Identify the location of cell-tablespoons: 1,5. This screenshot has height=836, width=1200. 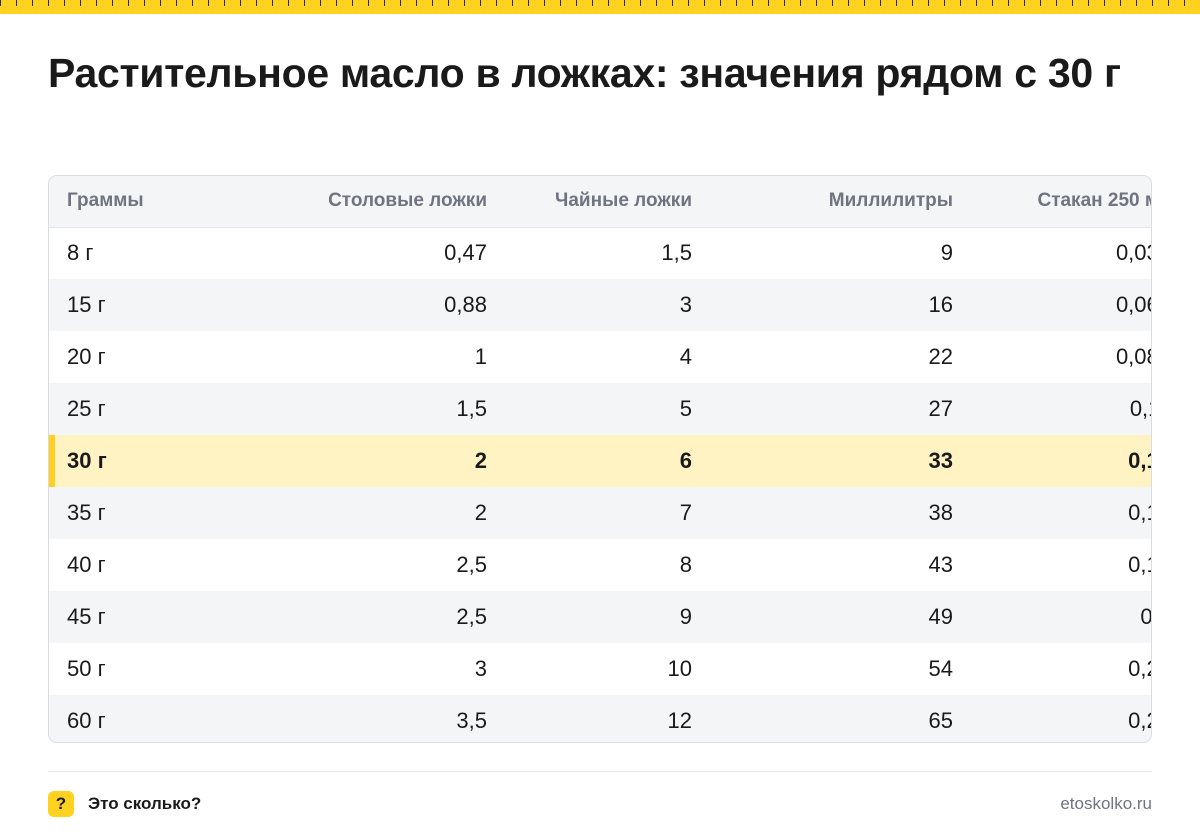
(471, 408).